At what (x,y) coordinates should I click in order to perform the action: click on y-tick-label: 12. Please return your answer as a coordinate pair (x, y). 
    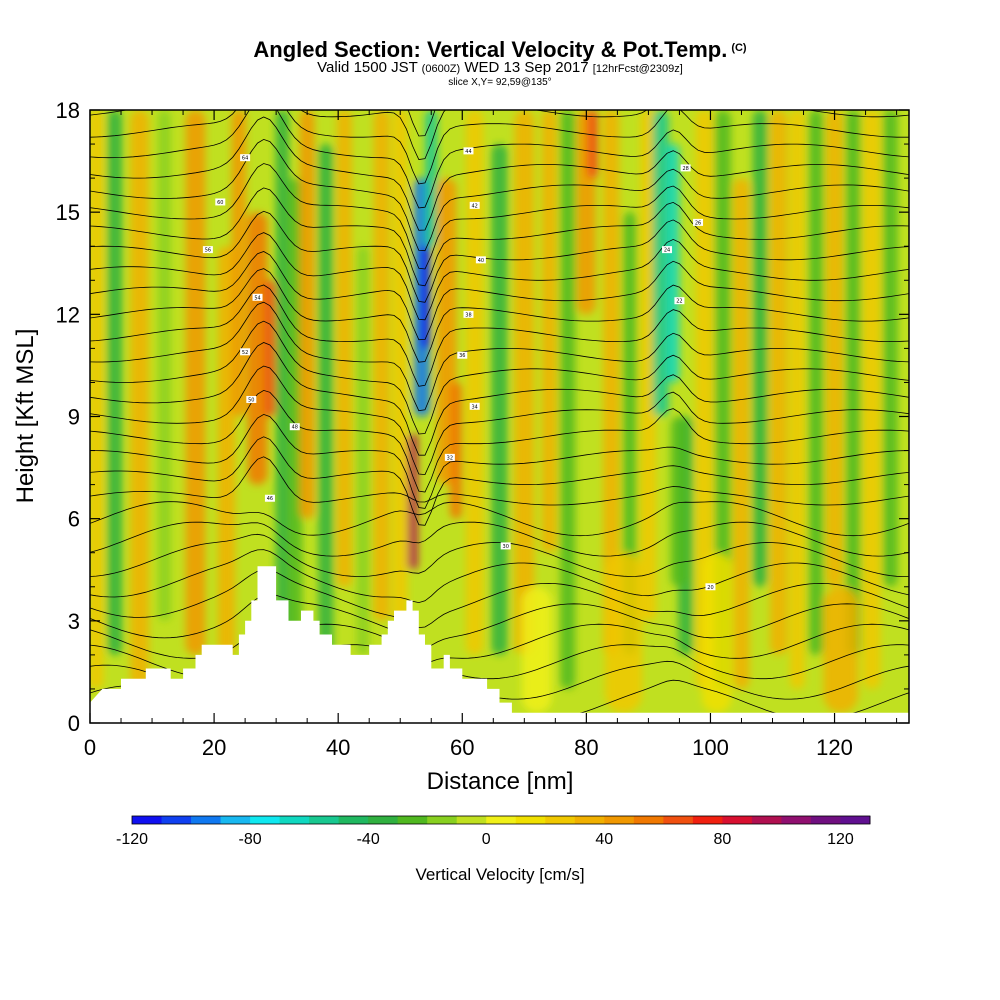
    Looking at the image, I should click on (68, 314).